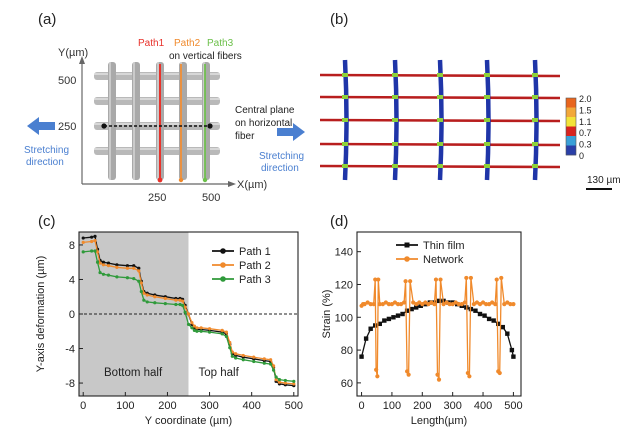 The height and width of the screenshot is (436, 625). What do you see at coordinates (251, 406) in the screenshot?
I see `x-tick-label: 400` at bounding box center [251, 406].